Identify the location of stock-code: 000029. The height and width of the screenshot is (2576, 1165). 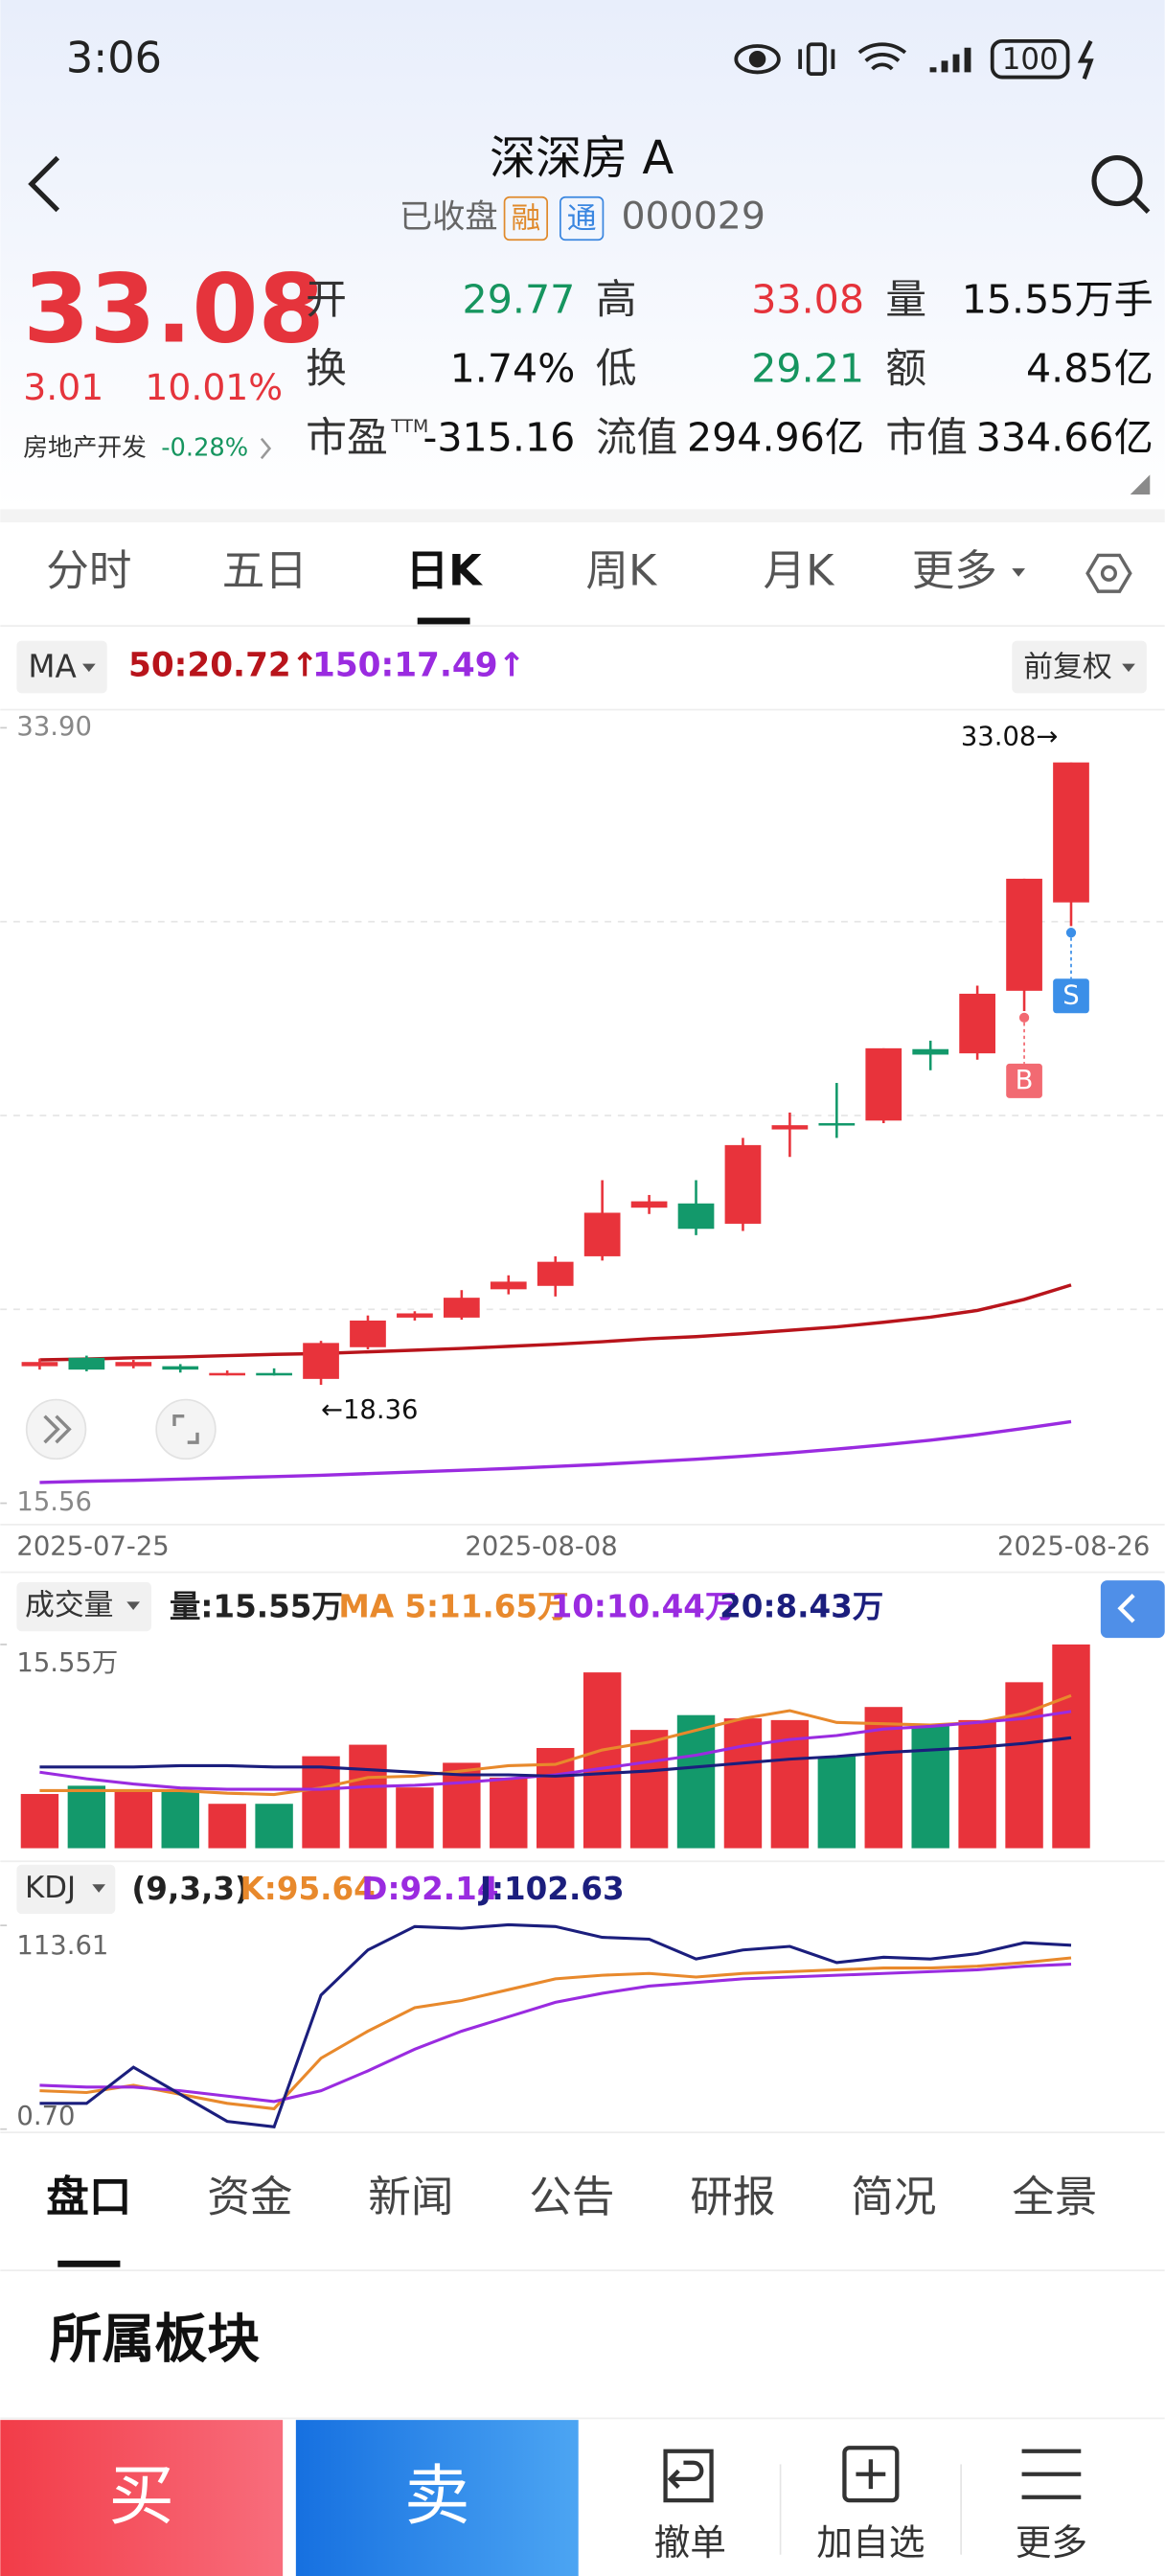
(693, 216).